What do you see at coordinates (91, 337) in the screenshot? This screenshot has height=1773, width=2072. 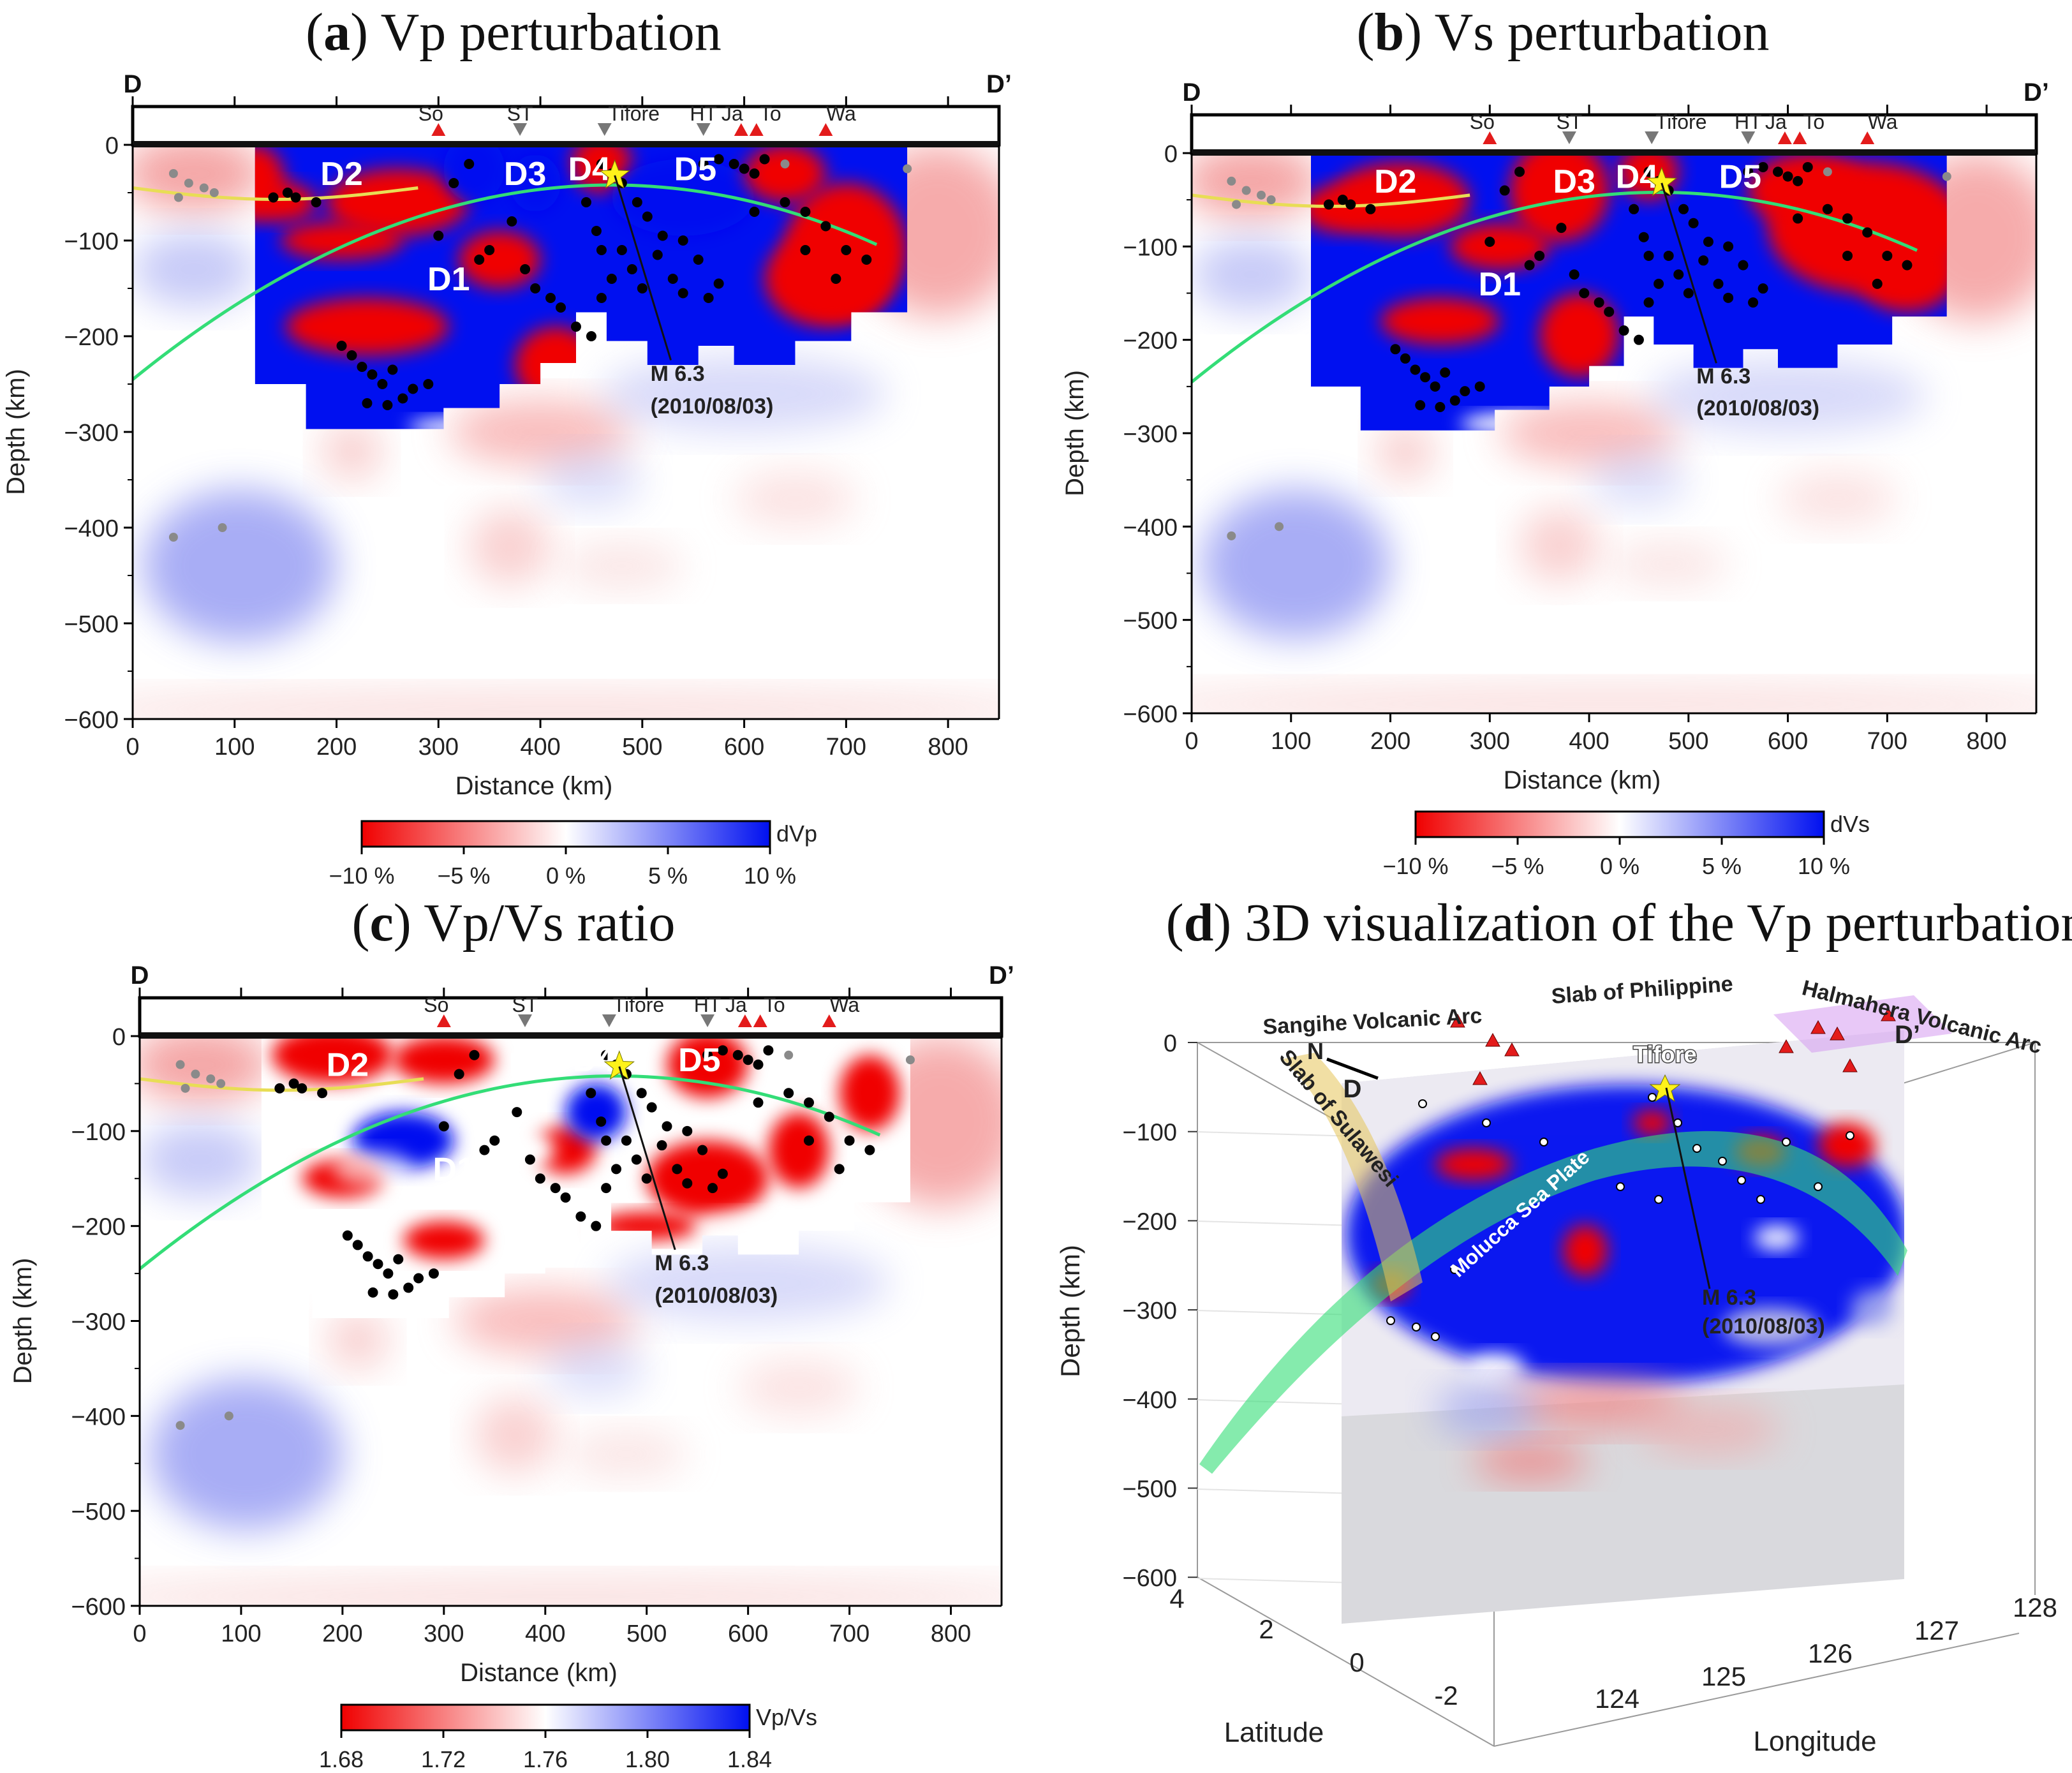 I see `y-tick-label: −200` at bounding box center [91, 337].